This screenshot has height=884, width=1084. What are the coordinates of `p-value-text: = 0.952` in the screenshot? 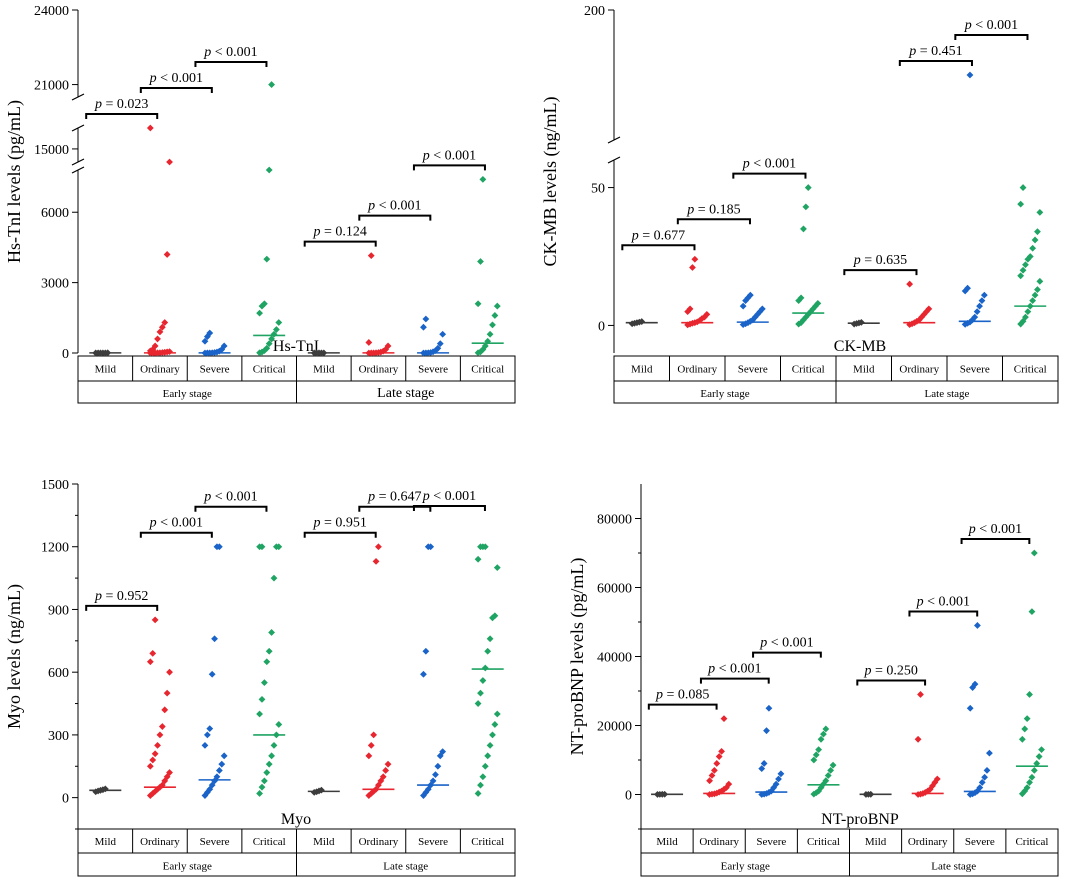 It's located at (125, 596).